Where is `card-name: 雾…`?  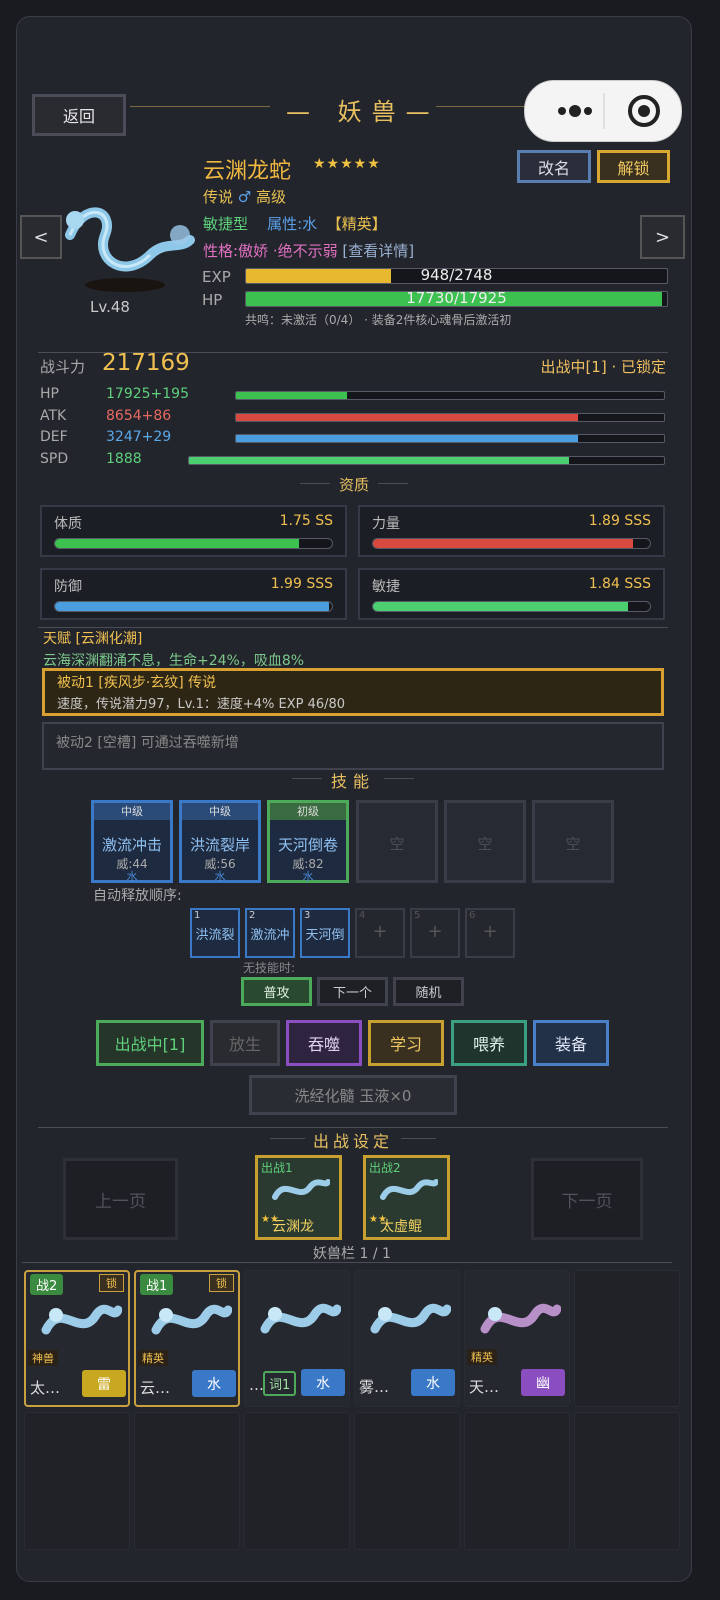
card-name: 雾… is located at coordinates (374, 1387).